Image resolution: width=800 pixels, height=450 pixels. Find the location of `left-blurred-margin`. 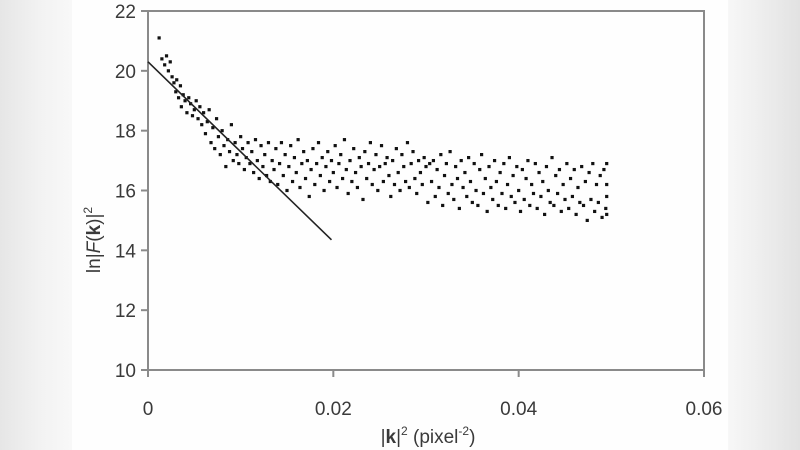

left-blurred-margin is located at coordinates (36, 225).